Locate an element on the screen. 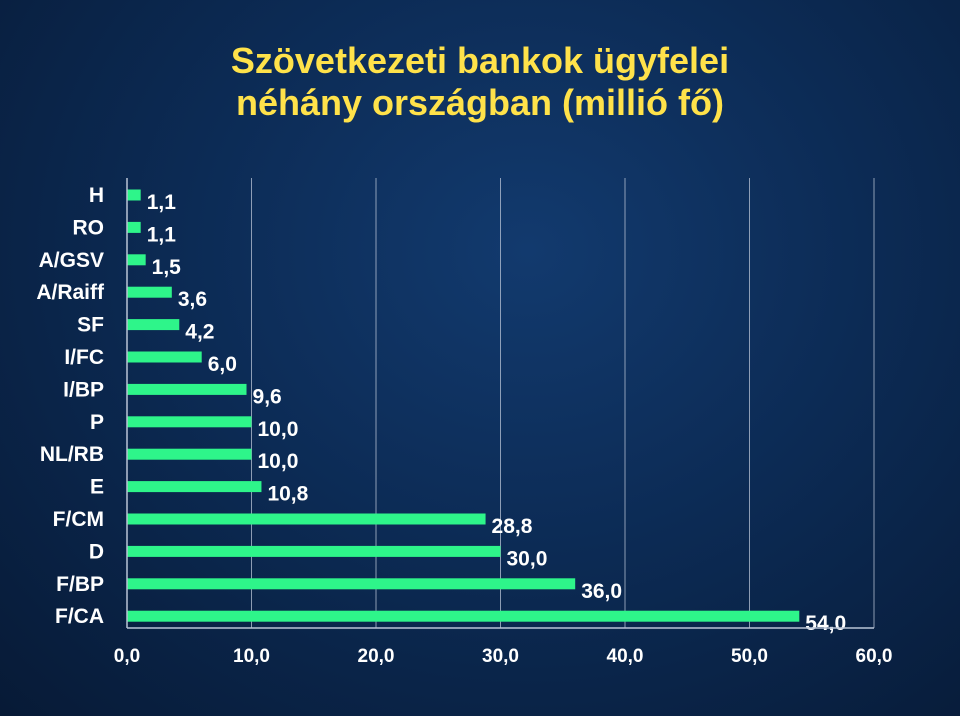  data-label: 54,0 is located at coordinates (825, 623).